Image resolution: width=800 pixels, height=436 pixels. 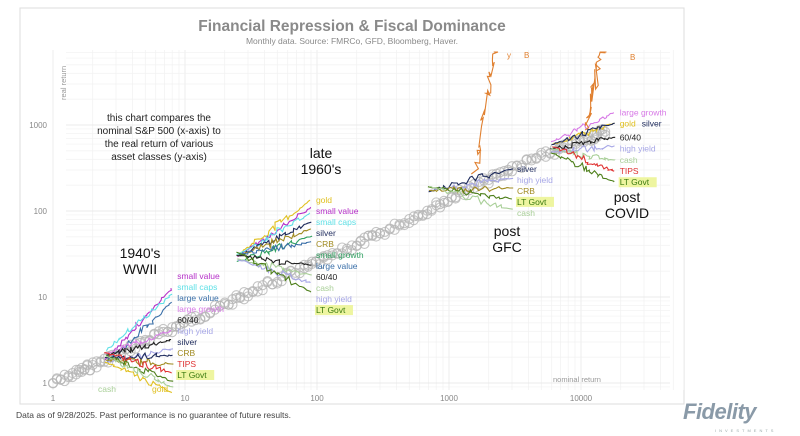 What do you see at coordinates (38, 125) in the screenshot?
I see `y-tick-label: 1000` at bounding box center [38, 125].